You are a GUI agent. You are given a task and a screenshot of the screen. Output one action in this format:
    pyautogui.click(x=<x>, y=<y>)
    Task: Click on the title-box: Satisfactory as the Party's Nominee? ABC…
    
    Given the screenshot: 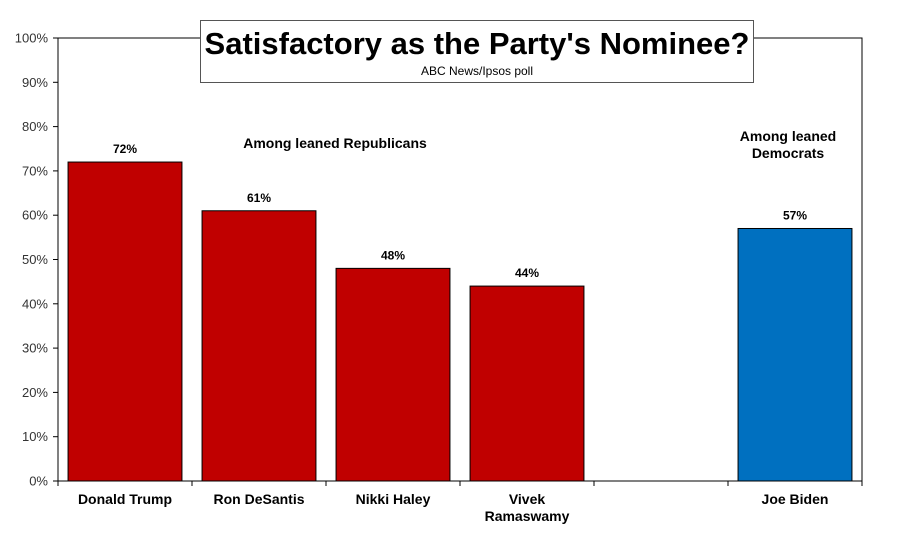 What is the action you would take?
    pyautogui.click(x=477, y=51)
    